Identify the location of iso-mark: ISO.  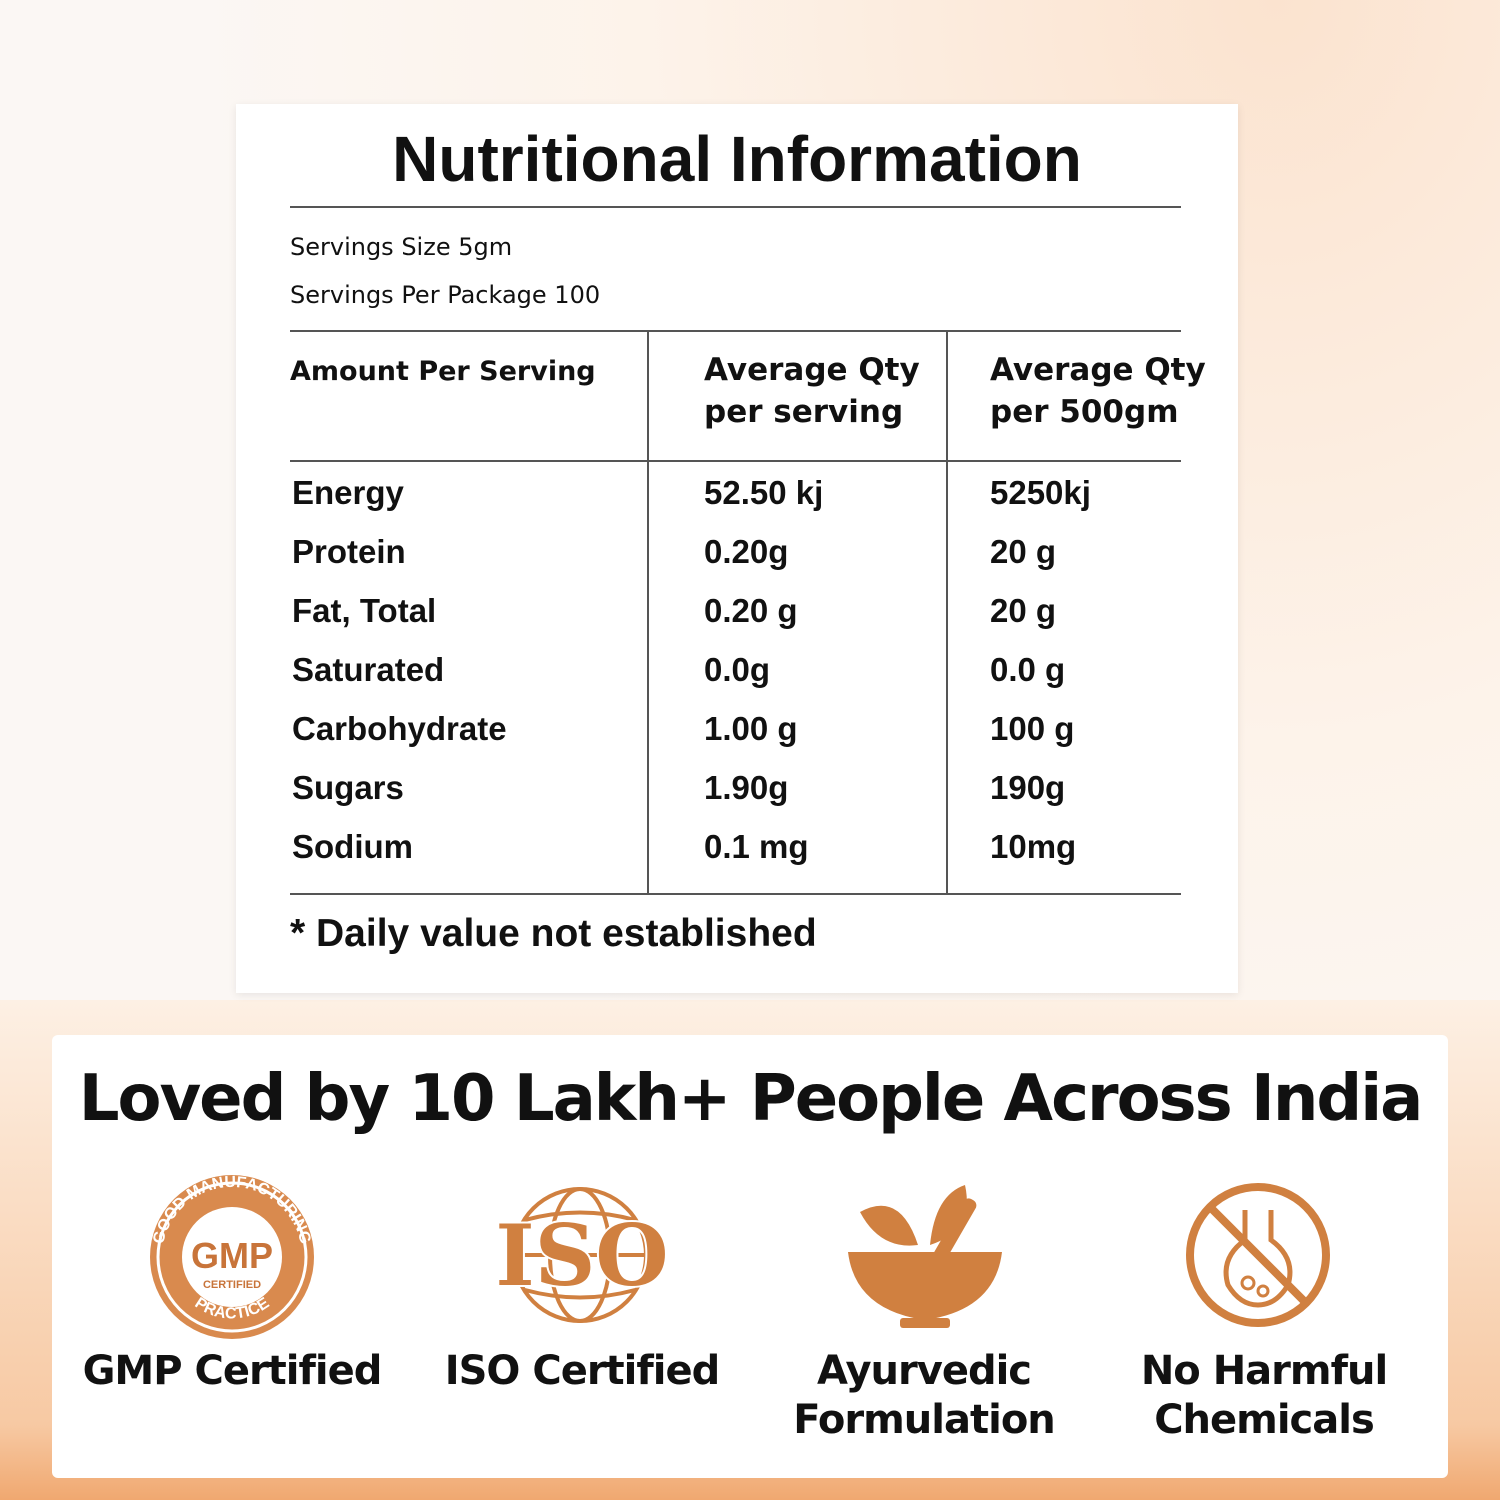
(581, 1255).